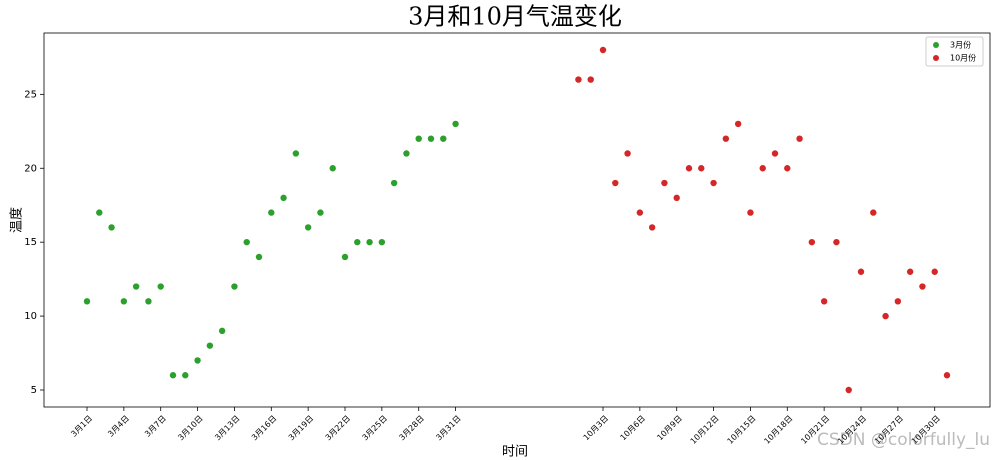  I want to click on y-tick-label: 20, so click(30, 168).